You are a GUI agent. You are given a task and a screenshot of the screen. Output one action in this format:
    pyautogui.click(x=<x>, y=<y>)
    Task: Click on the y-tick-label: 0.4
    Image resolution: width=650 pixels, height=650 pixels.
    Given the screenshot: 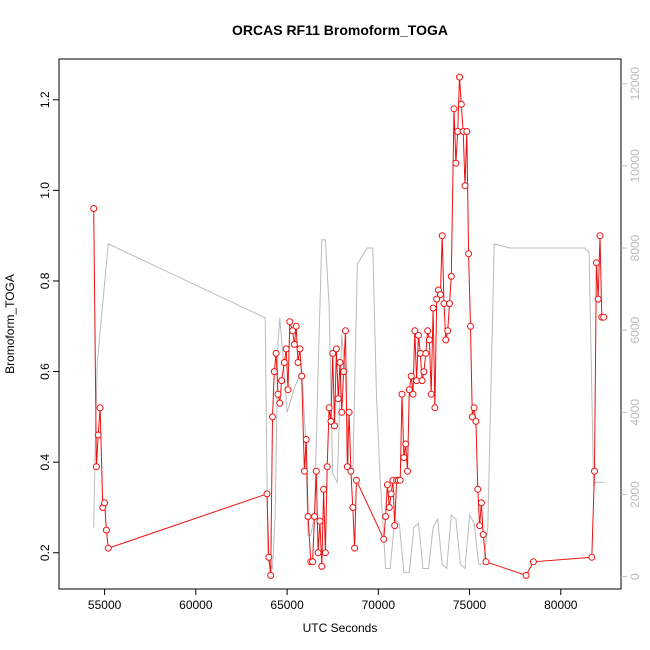 What is the action you would take?
    pyautogui.click(x=45, y=461)
    